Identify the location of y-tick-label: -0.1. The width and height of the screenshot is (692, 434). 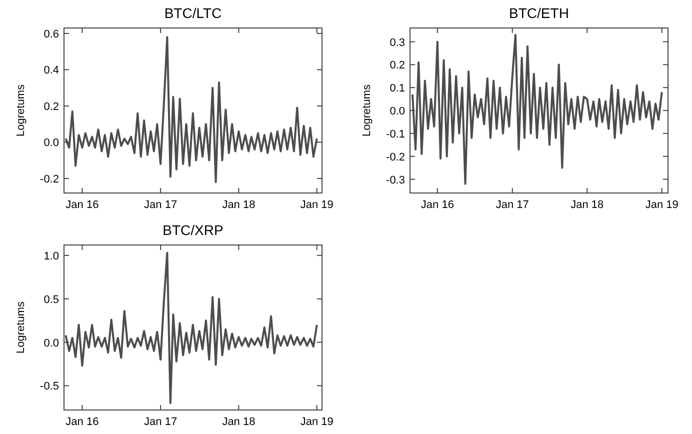
(395, 134).